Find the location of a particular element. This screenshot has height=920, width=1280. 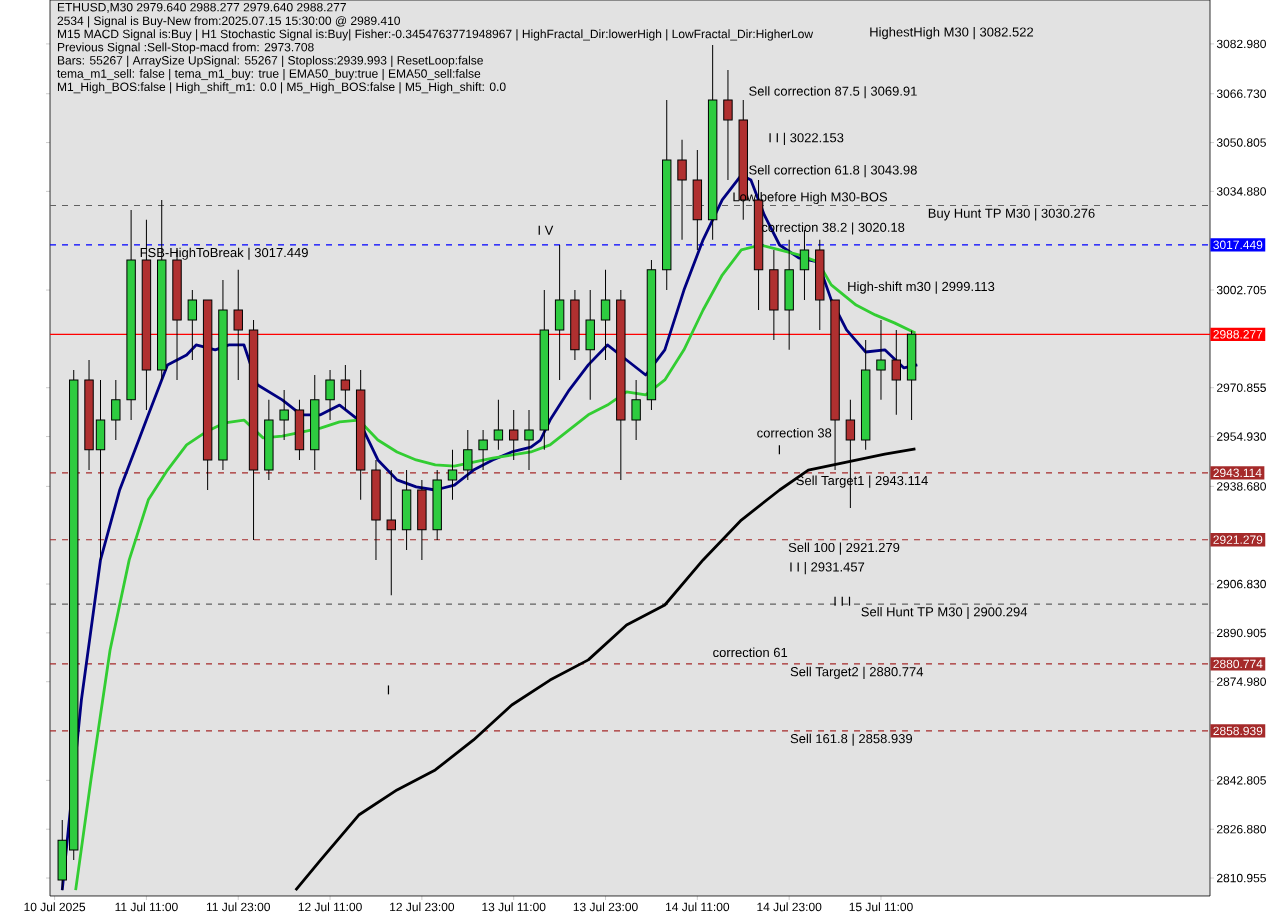

annotation: I I I is located at coordinates (842, 601).